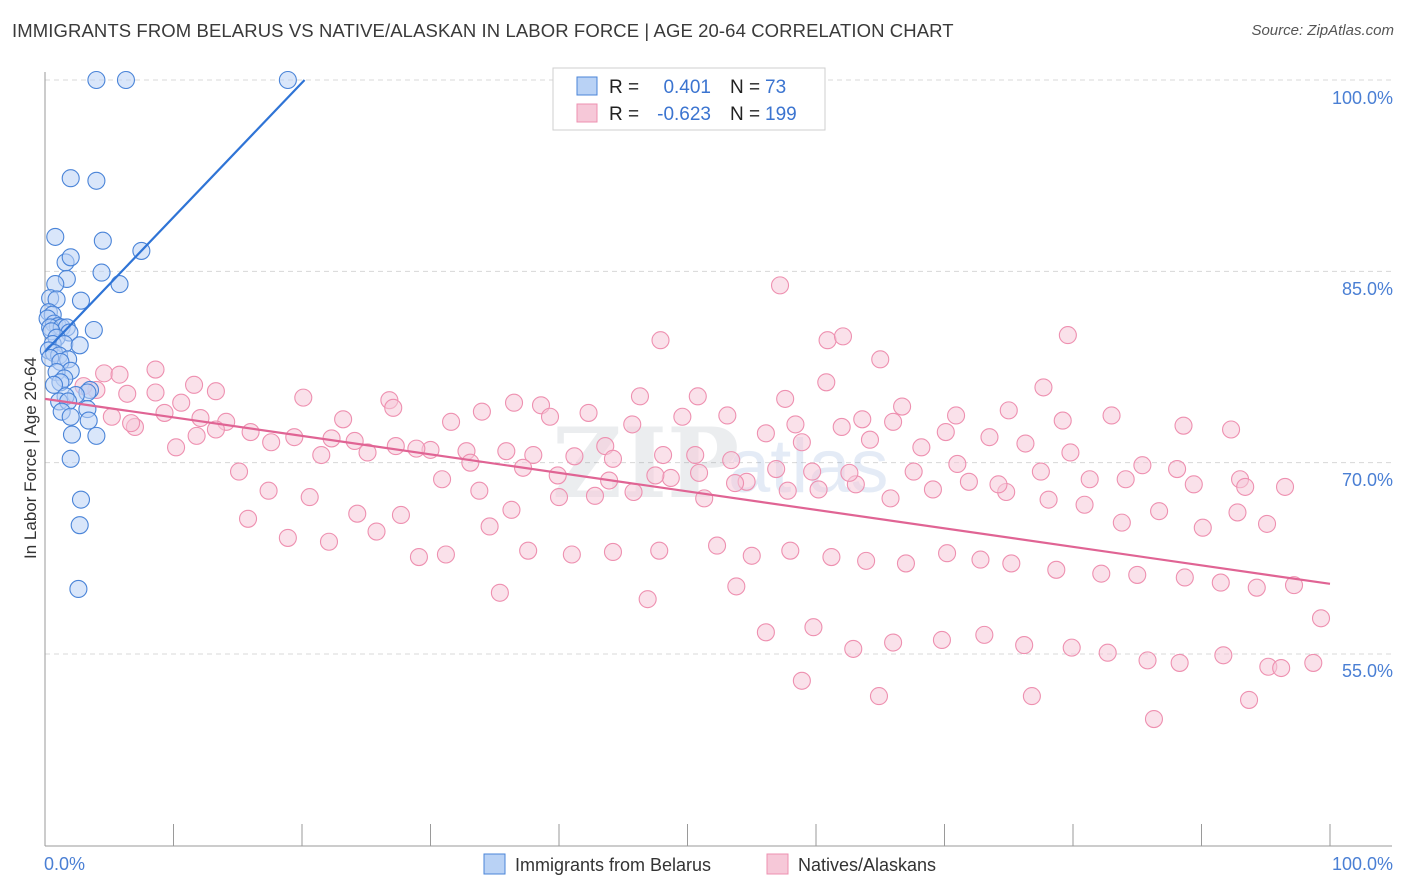  What do you see at coordinates (175, 216) in the screenshot?
I see `belarus-trend-line` at bounding box center [175, 216].